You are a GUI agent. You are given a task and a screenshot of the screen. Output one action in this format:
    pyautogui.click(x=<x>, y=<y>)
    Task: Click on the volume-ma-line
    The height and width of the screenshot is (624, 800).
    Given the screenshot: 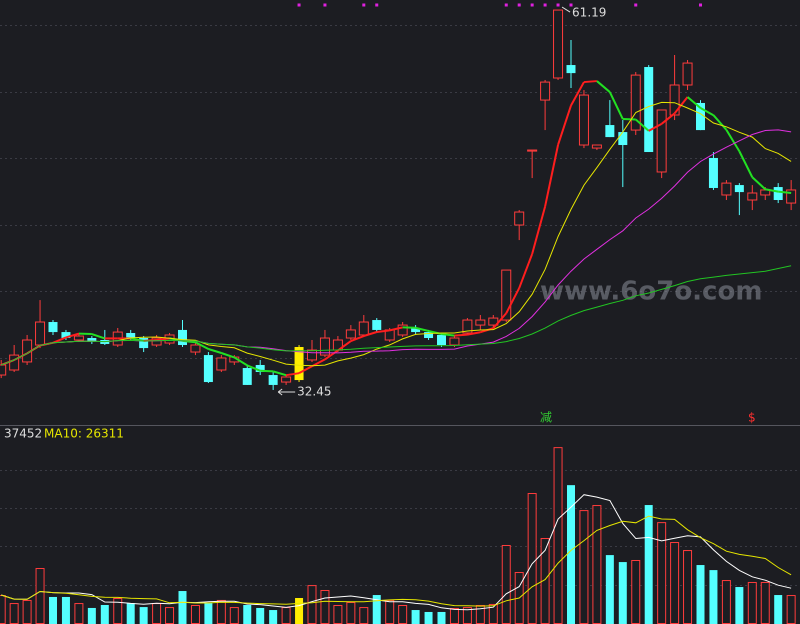 What is the action you would take?
    pyautogui.click(x=396, y=561)
    